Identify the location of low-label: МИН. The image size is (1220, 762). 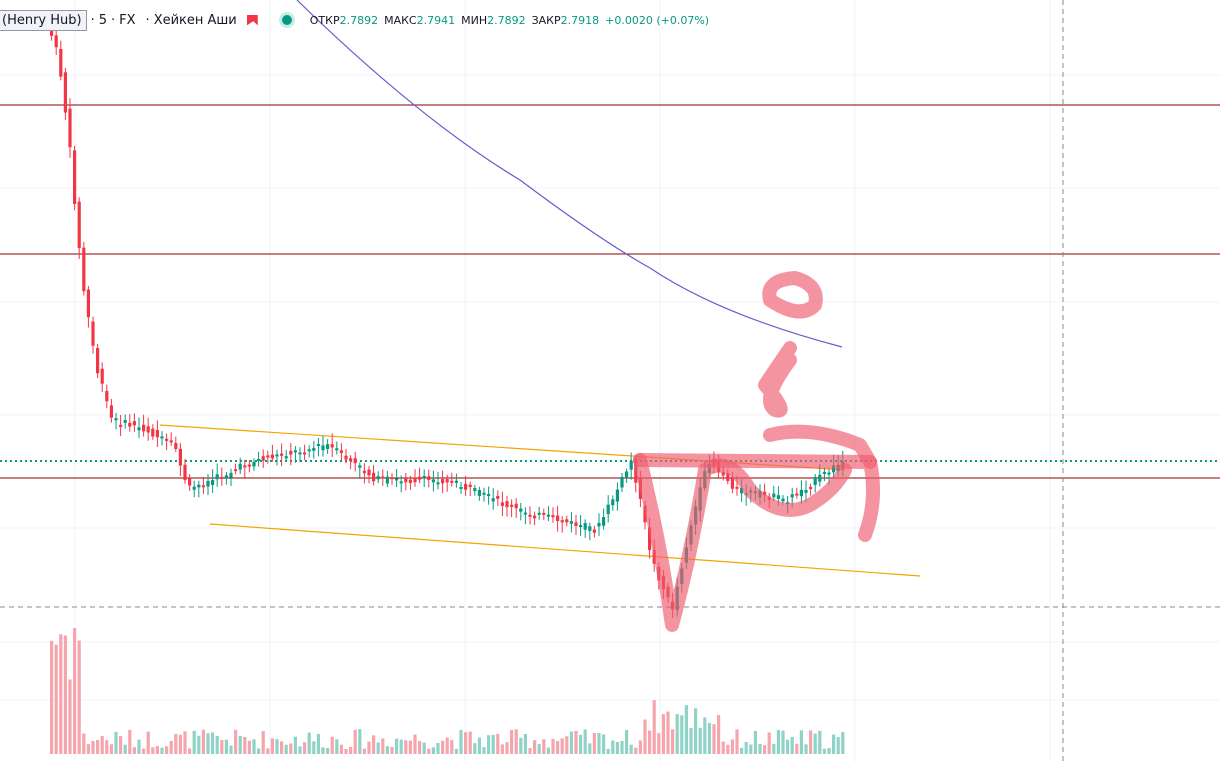
(474, 20).